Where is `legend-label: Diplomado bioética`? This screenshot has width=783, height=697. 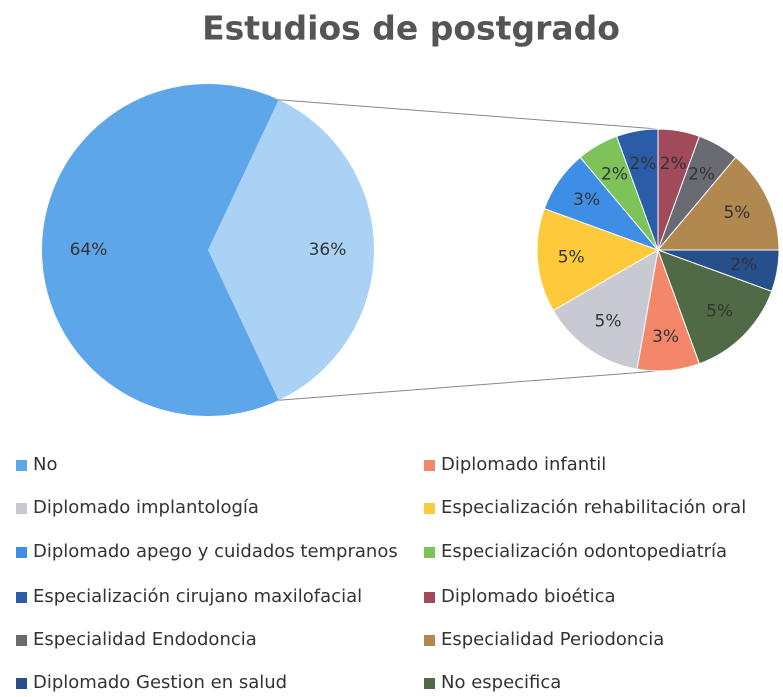 legend-label: Diplomado bioética is located at coordinates (528, 596).